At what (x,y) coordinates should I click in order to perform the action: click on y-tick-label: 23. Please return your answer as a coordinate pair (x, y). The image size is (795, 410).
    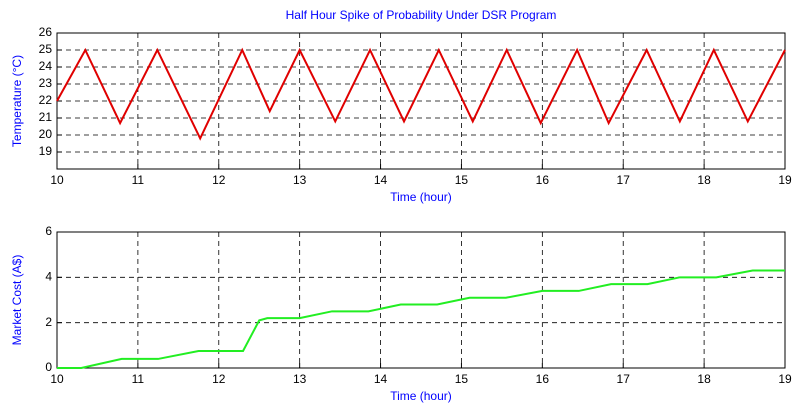
    Looking at the image, I should click on (46, 83).